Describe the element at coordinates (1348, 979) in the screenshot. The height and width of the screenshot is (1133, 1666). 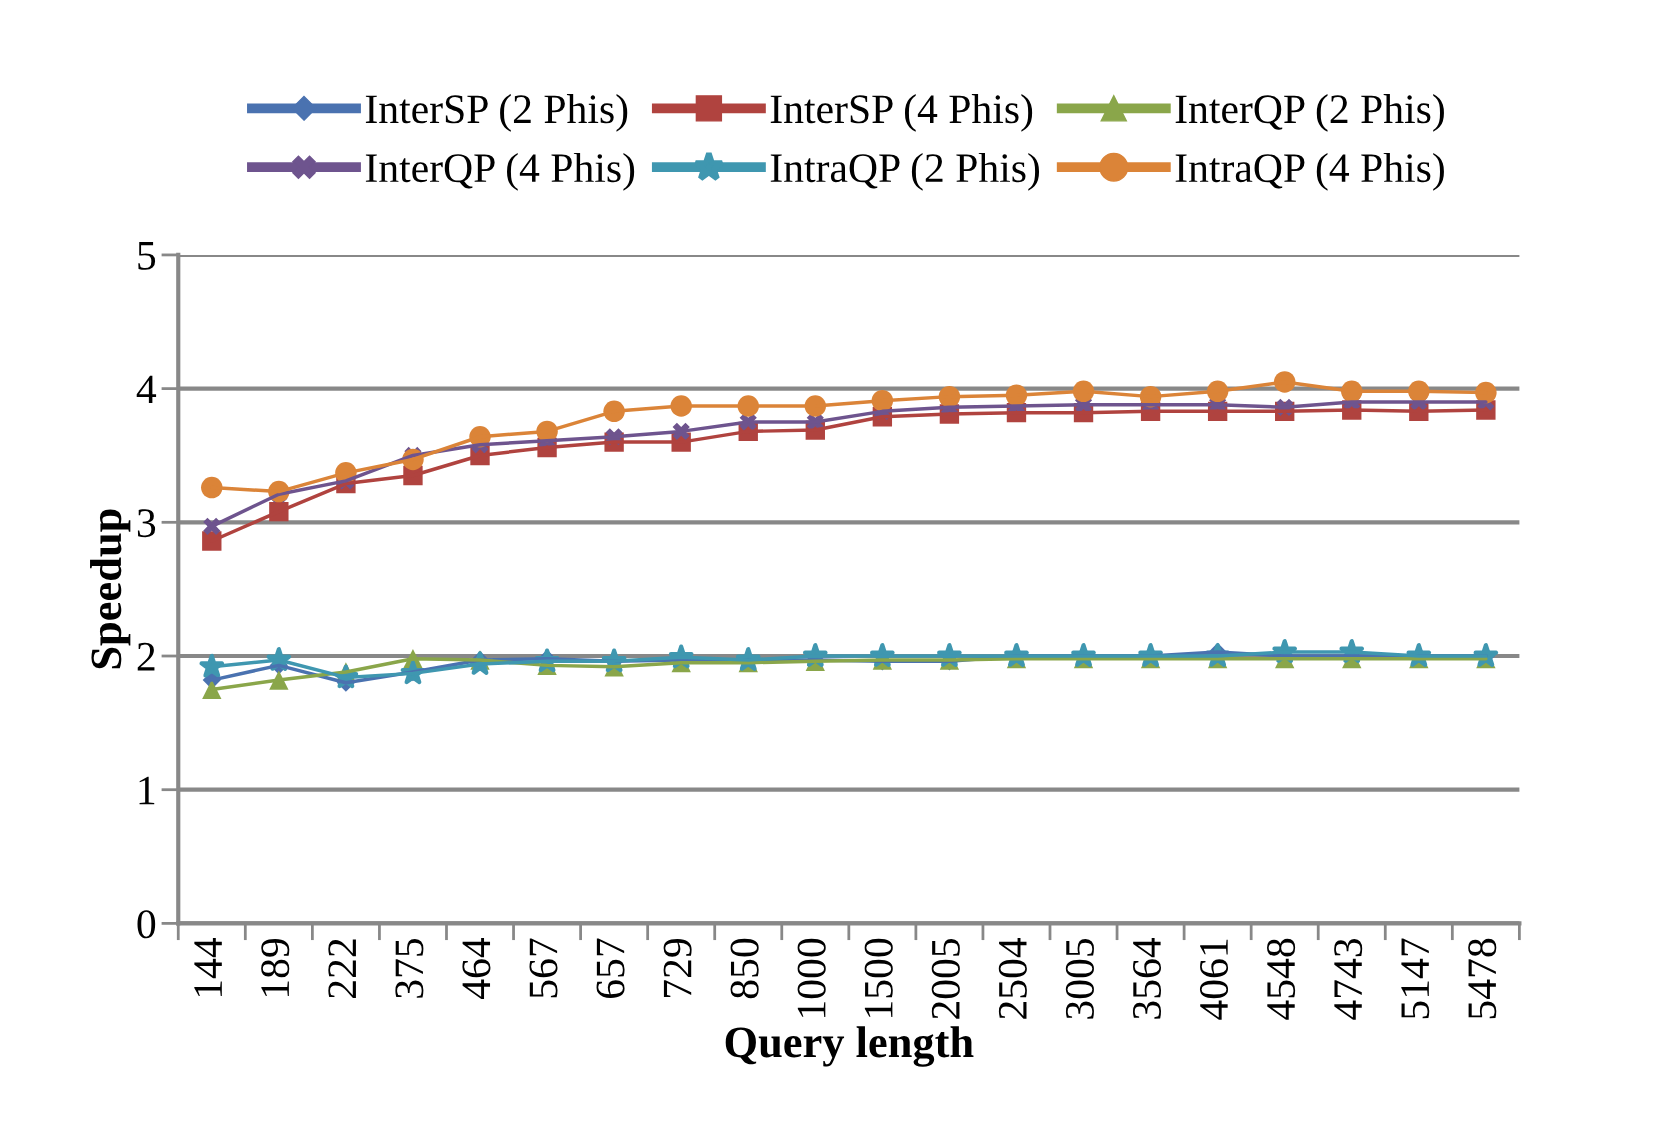
I see `x-tick-label: 4743` at that location.